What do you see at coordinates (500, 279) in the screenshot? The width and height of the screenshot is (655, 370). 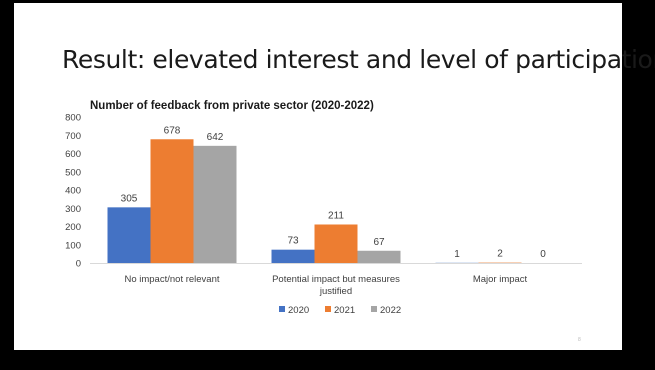 I see `x-tick-label: Major impact` at bounding box center [500, 279].